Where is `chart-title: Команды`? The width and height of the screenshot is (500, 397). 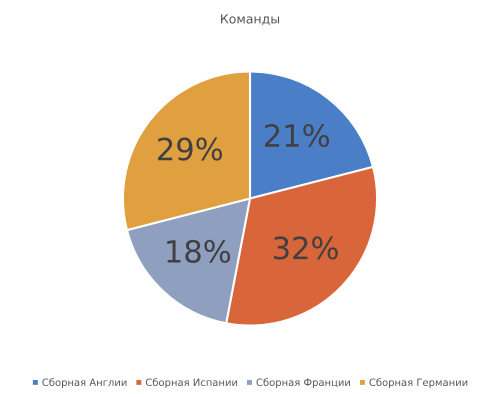
chart-title: Команды is located at coordinates (250, 20).